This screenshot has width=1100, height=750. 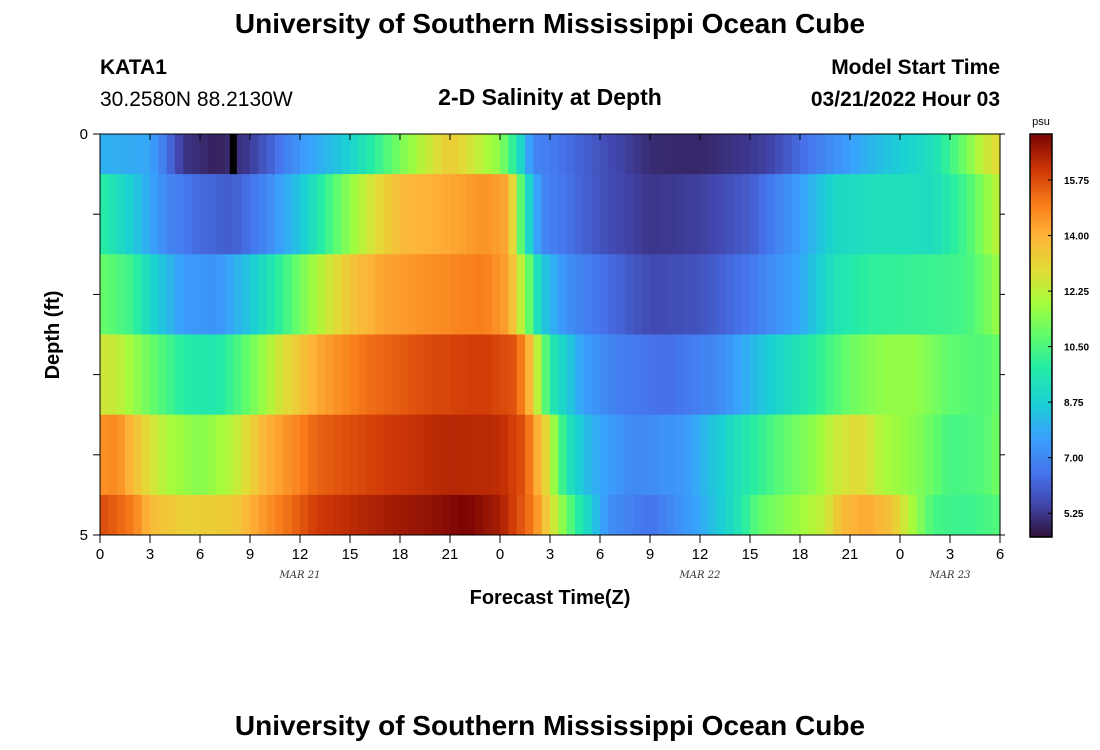 I want to click on model-start-label: Model Start Time, so click(x=915, y=67).